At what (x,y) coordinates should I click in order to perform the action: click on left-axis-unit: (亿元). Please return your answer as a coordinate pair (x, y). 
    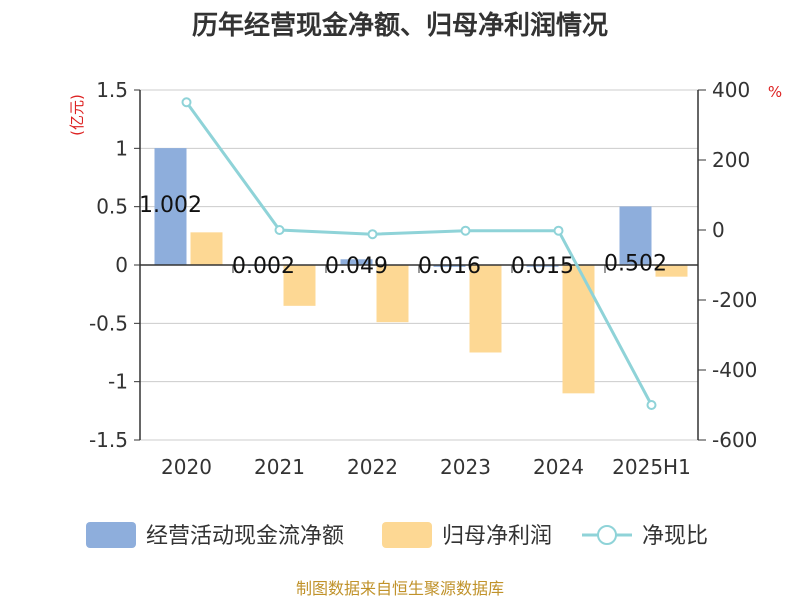
    Looking at the image, I should click on (77, 115).